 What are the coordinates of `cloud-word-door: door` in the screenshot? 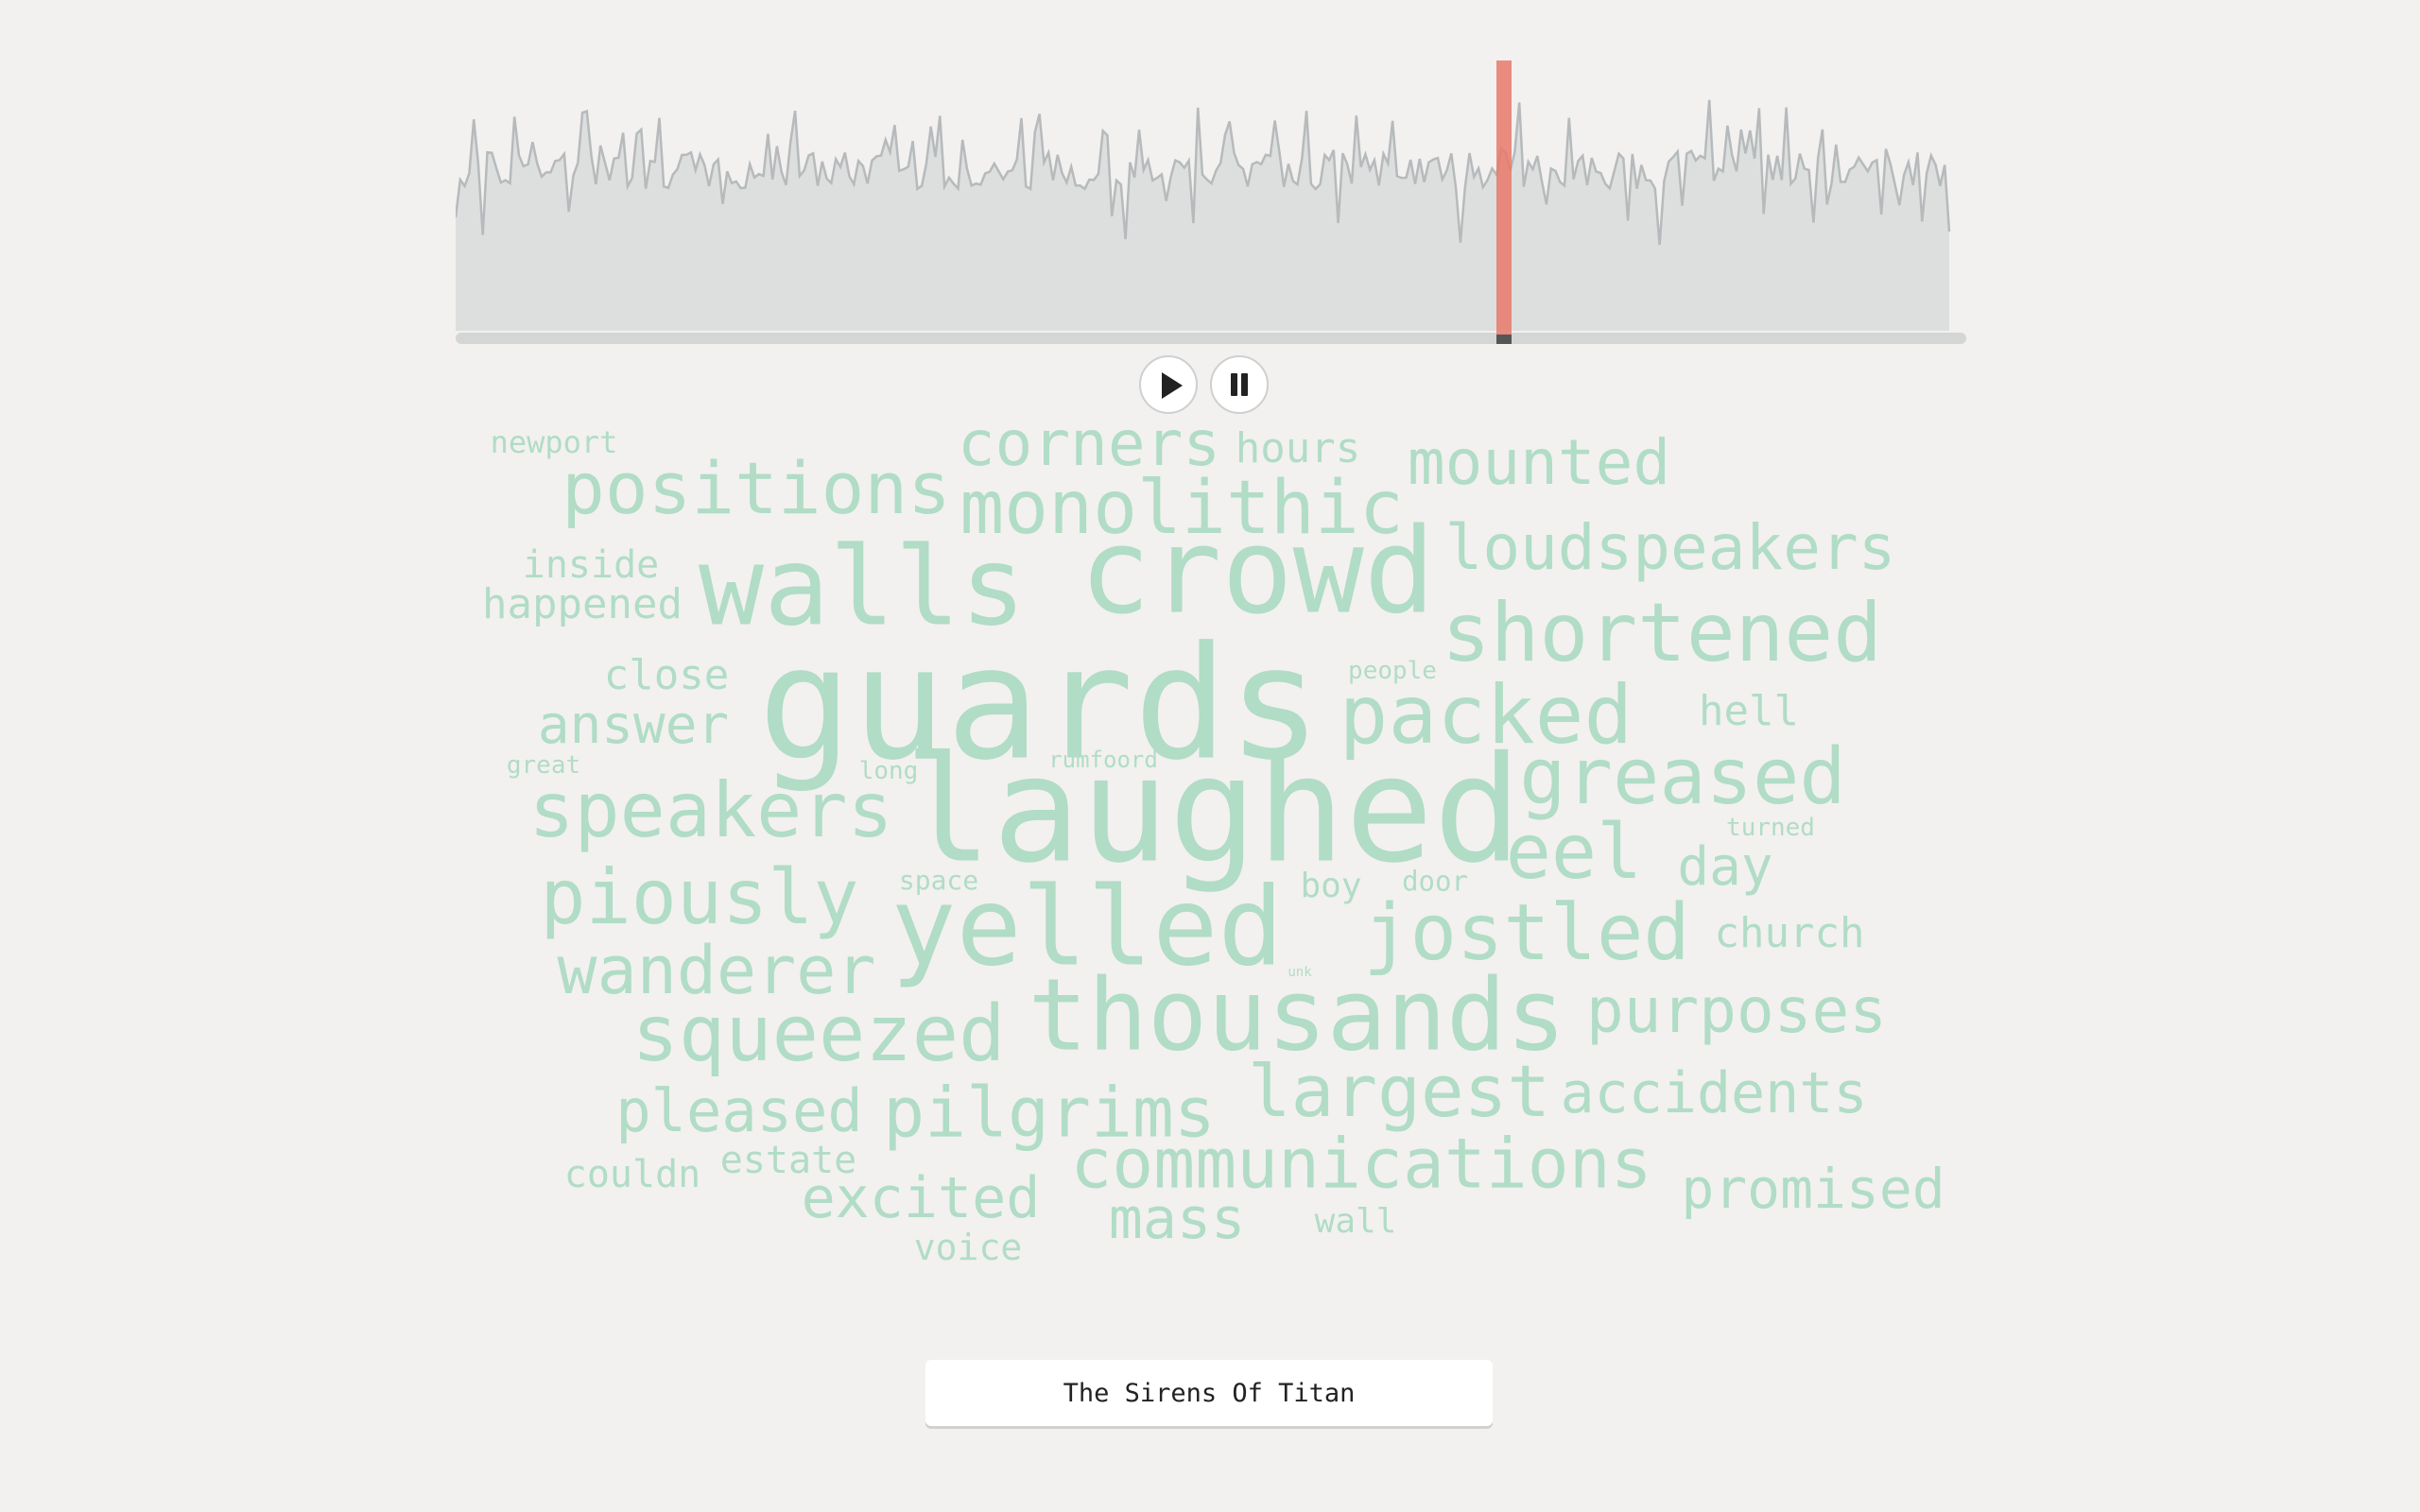 It's located at (1435, 881).